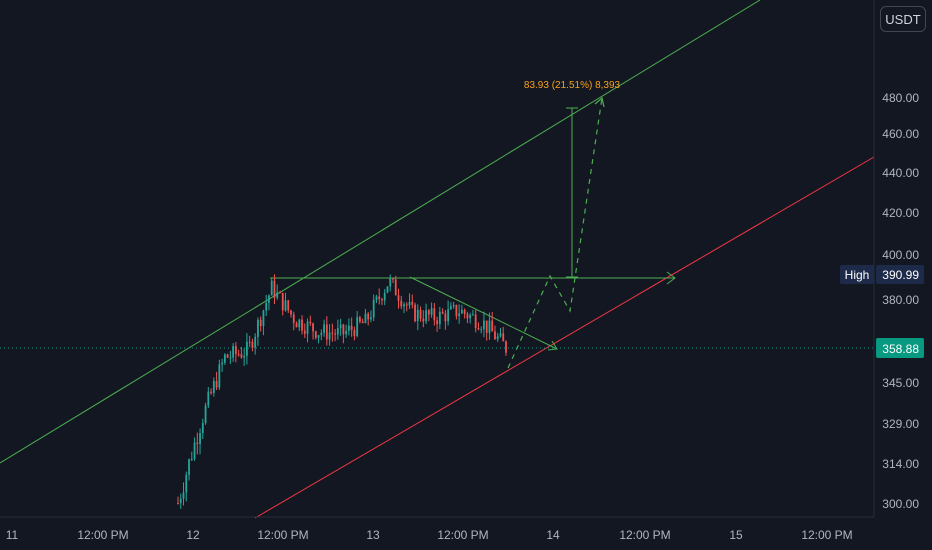 This screenshot has width=932, height=550. Describe the element at coordinates (12, 535) in the screenshot. I see `time-tick: 11` at that location.